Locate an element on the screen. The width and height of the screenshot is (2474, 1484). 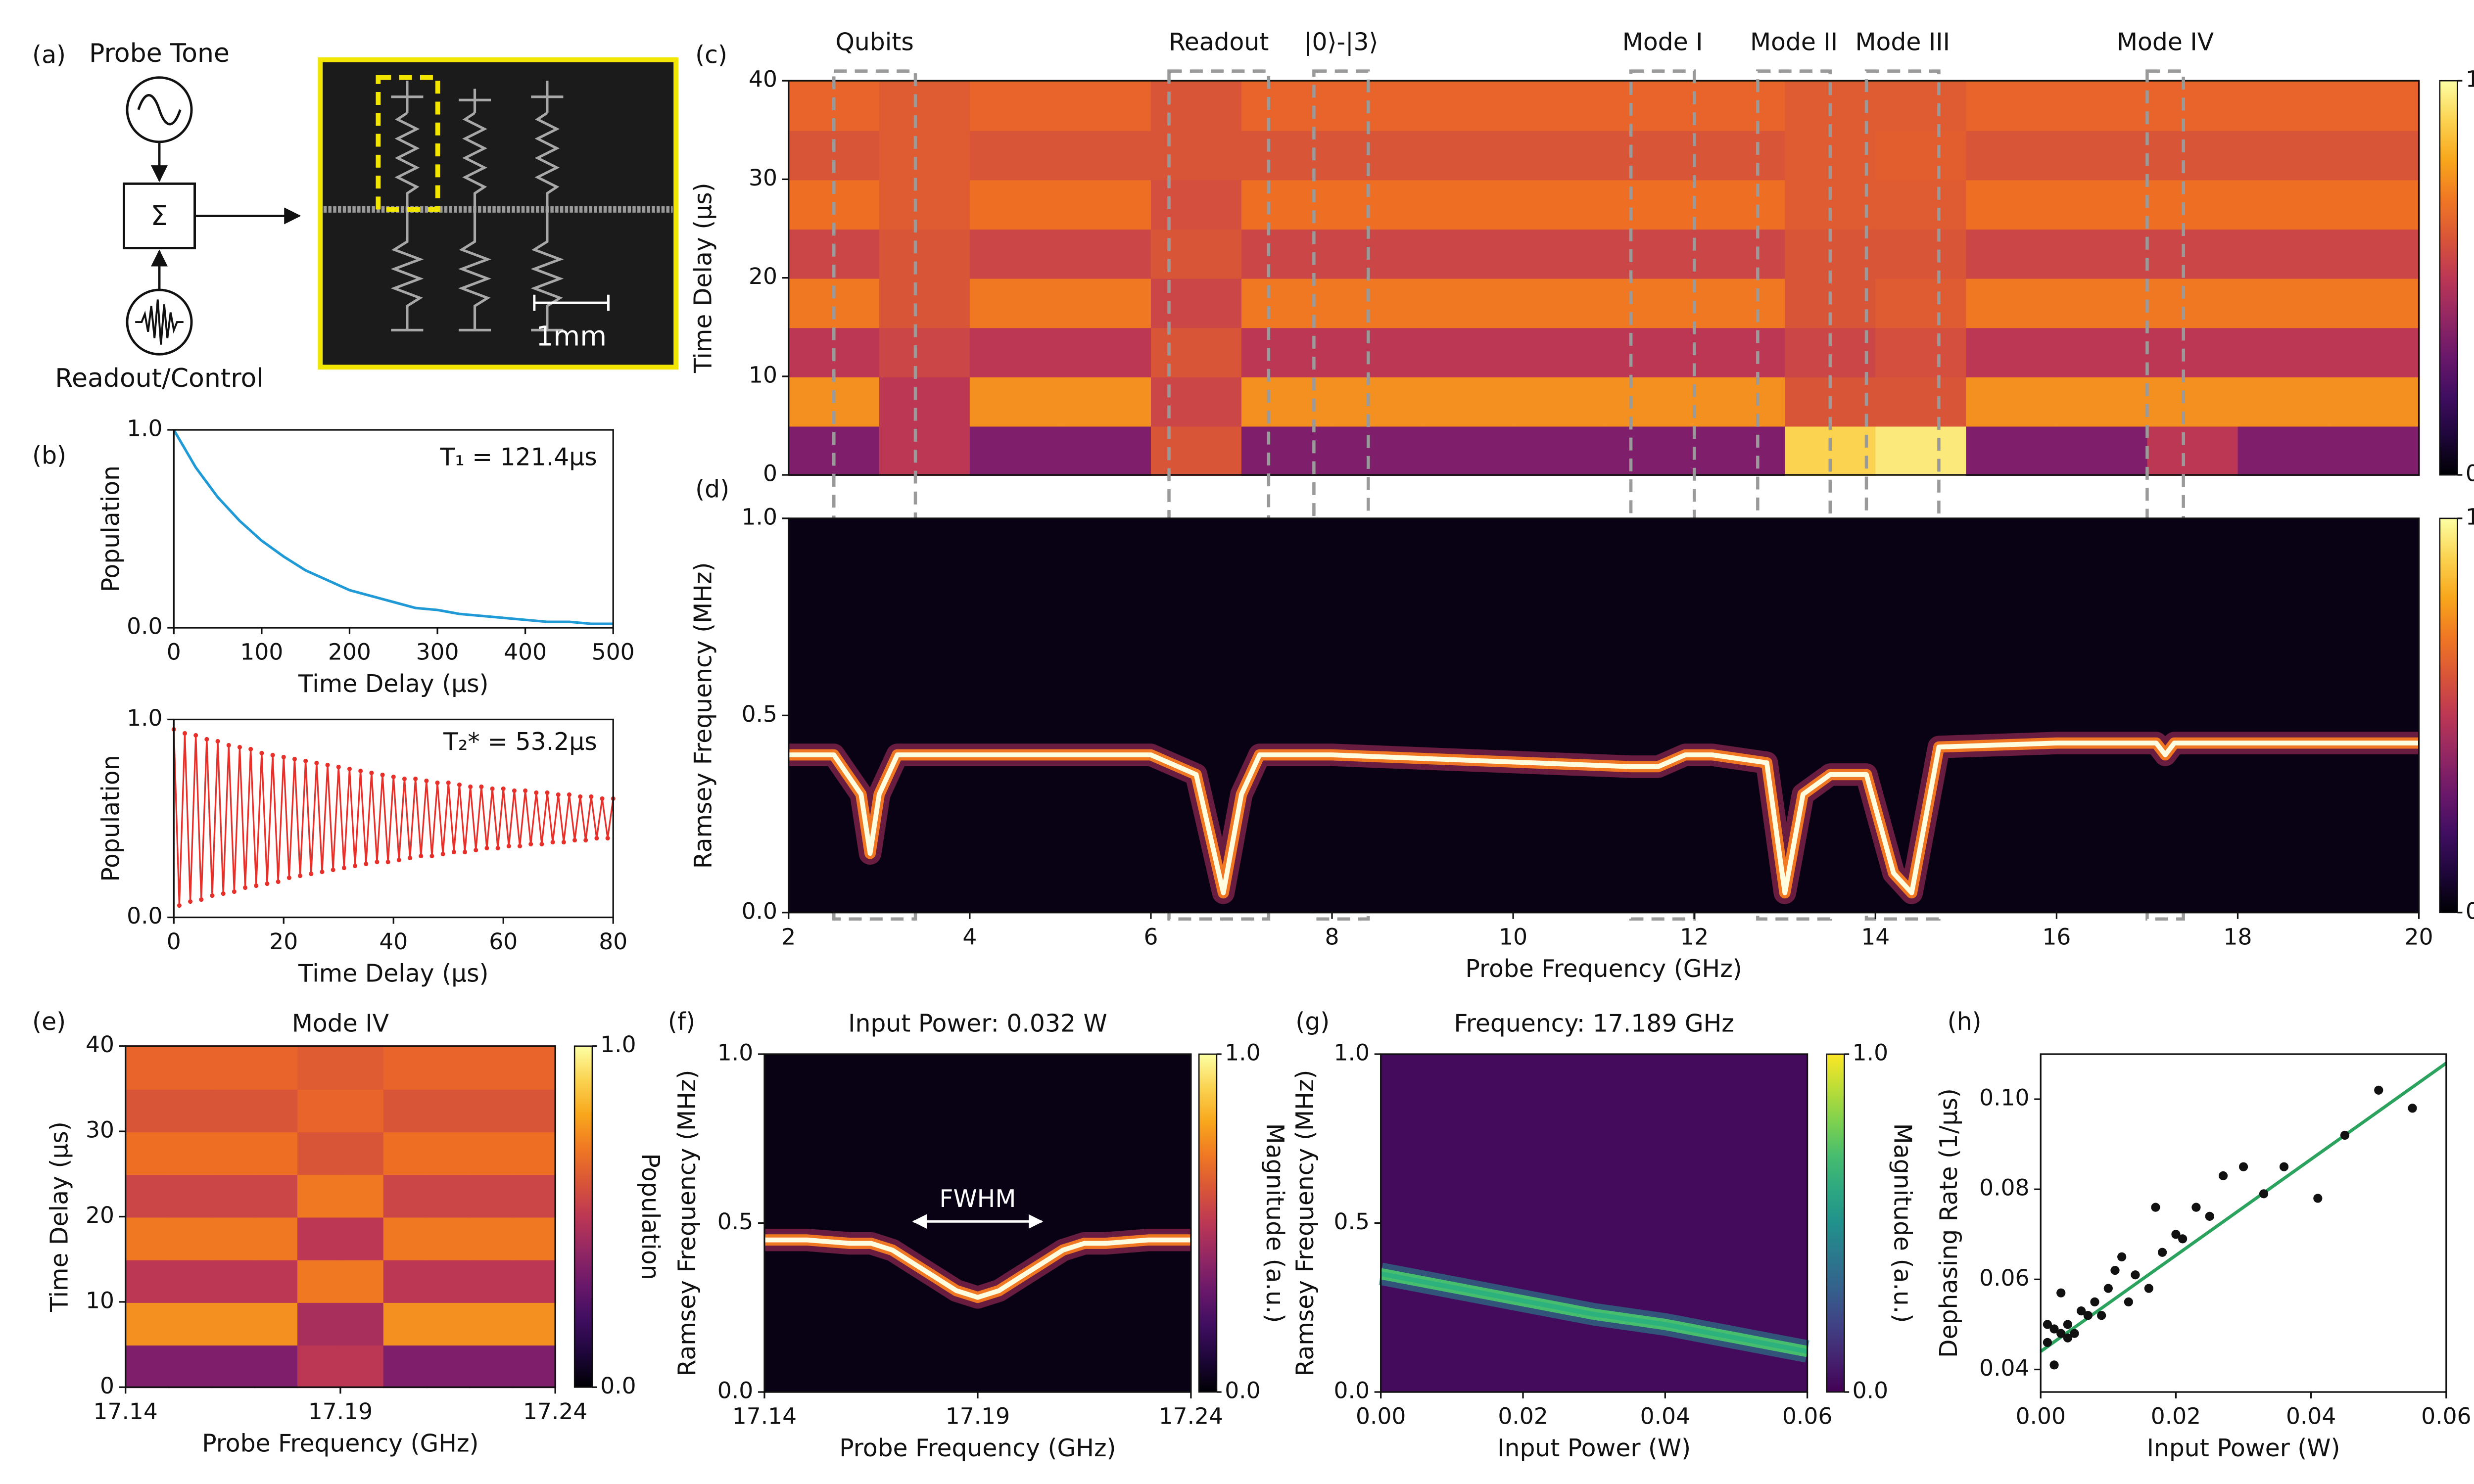
x-tick-label: 0 is located at coordinates (174, 941).